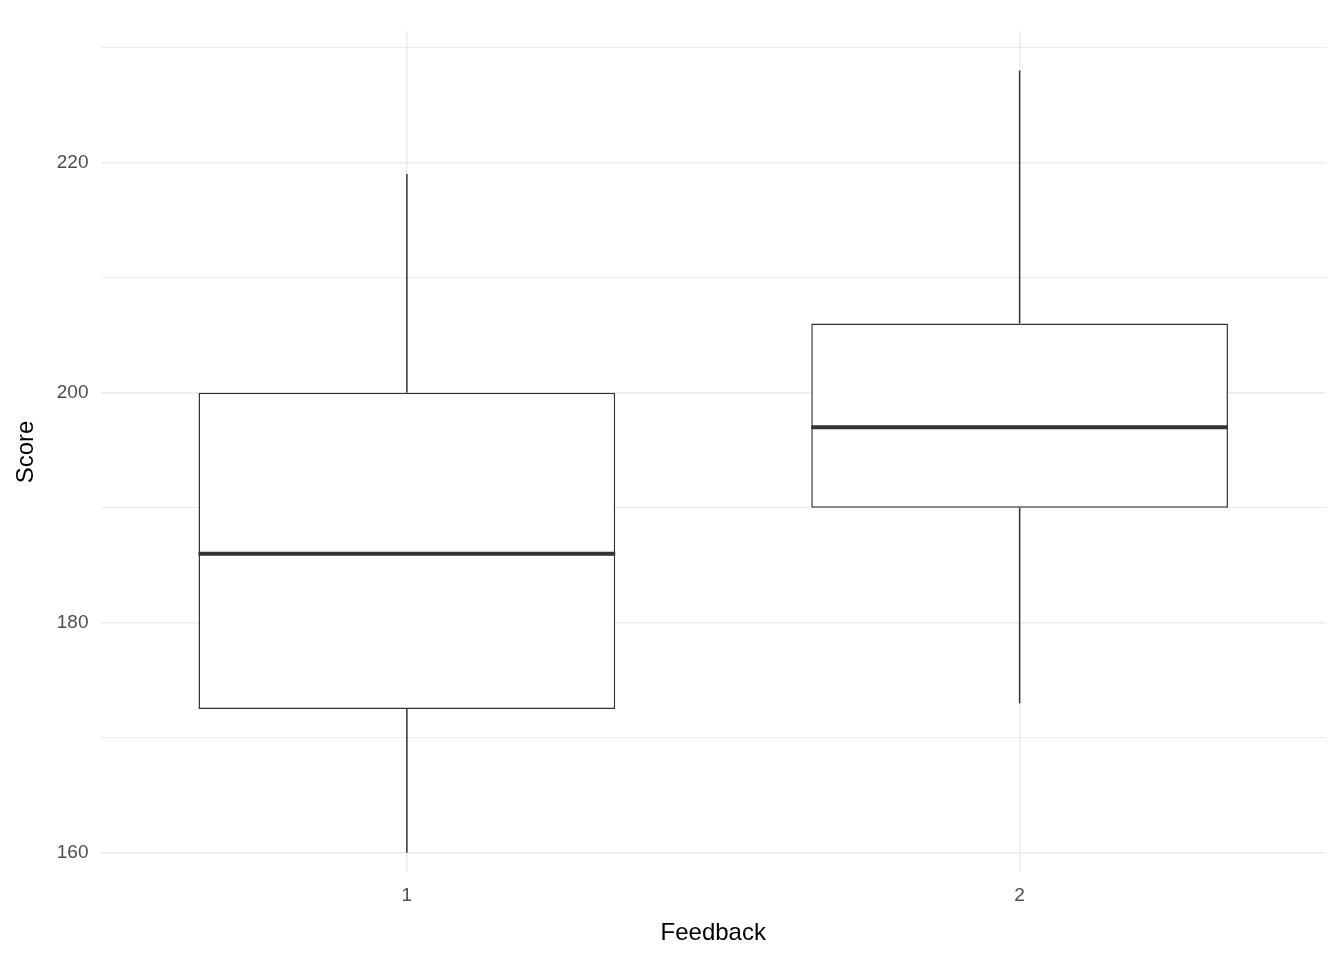  I want to click on x-tick-label: 1, so click(407, 895).